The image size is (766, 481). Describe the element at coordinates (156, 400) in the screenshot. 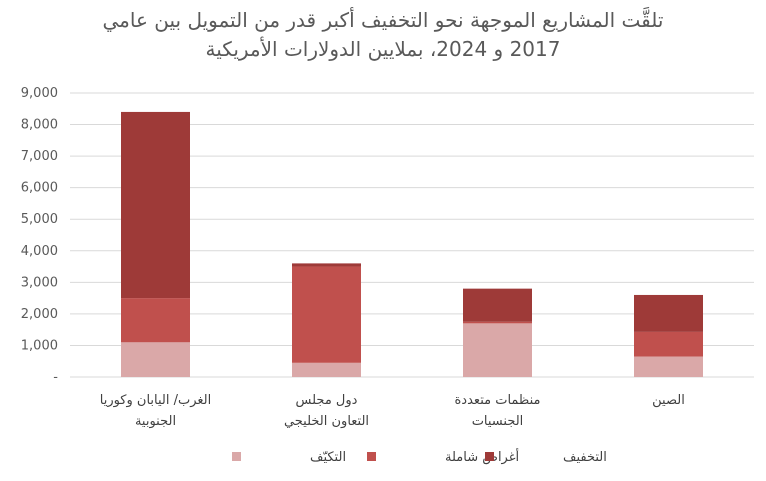

I see `x-category-label: الغرب/ اليابان وكوريا` at that location.